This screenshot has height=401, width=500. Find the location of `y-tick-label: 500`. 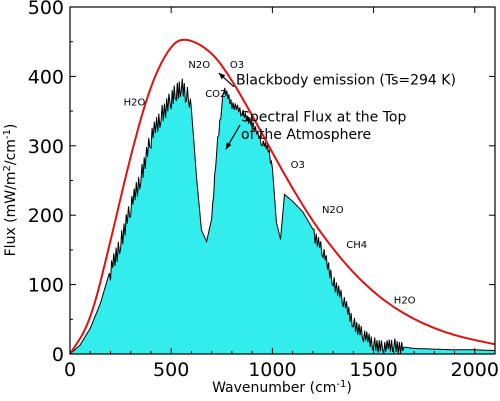

y-tick-label: 500 is located at coordinates (46, 9).